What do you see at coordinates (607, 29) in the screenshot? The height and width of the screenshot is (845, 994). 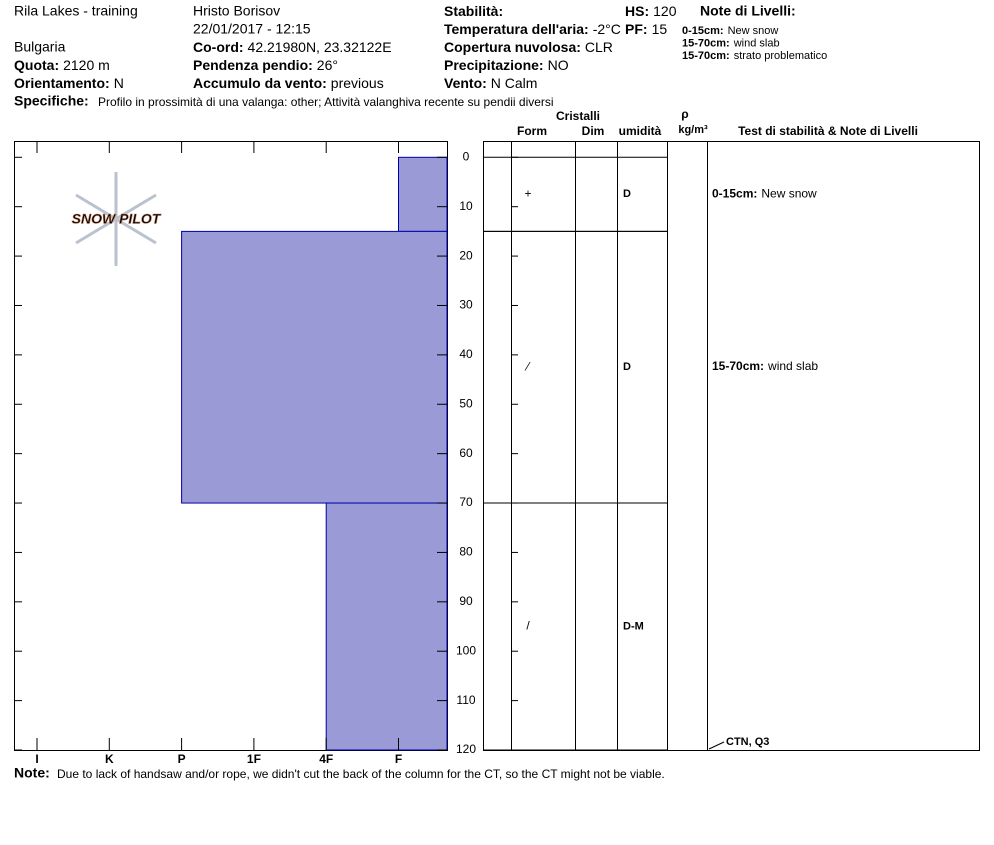 I see `field-value: -2°C` at bounding box center [607, 29].